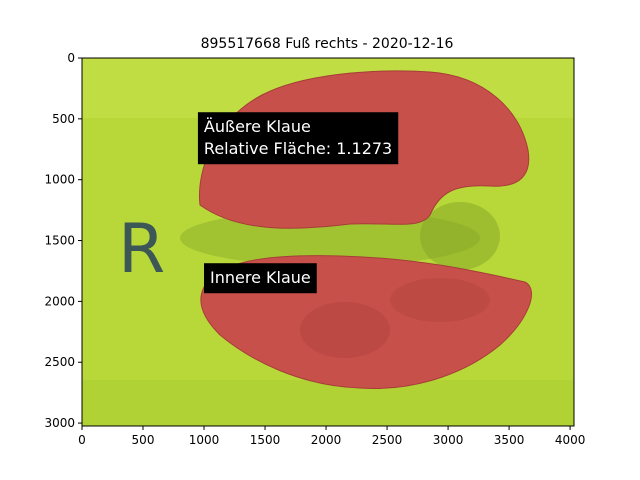 This screenshot has height=480, width=640. Describe the element at coordinates (448, 440) in the screenshot. I see `x-tick-label: 3000` at that location.